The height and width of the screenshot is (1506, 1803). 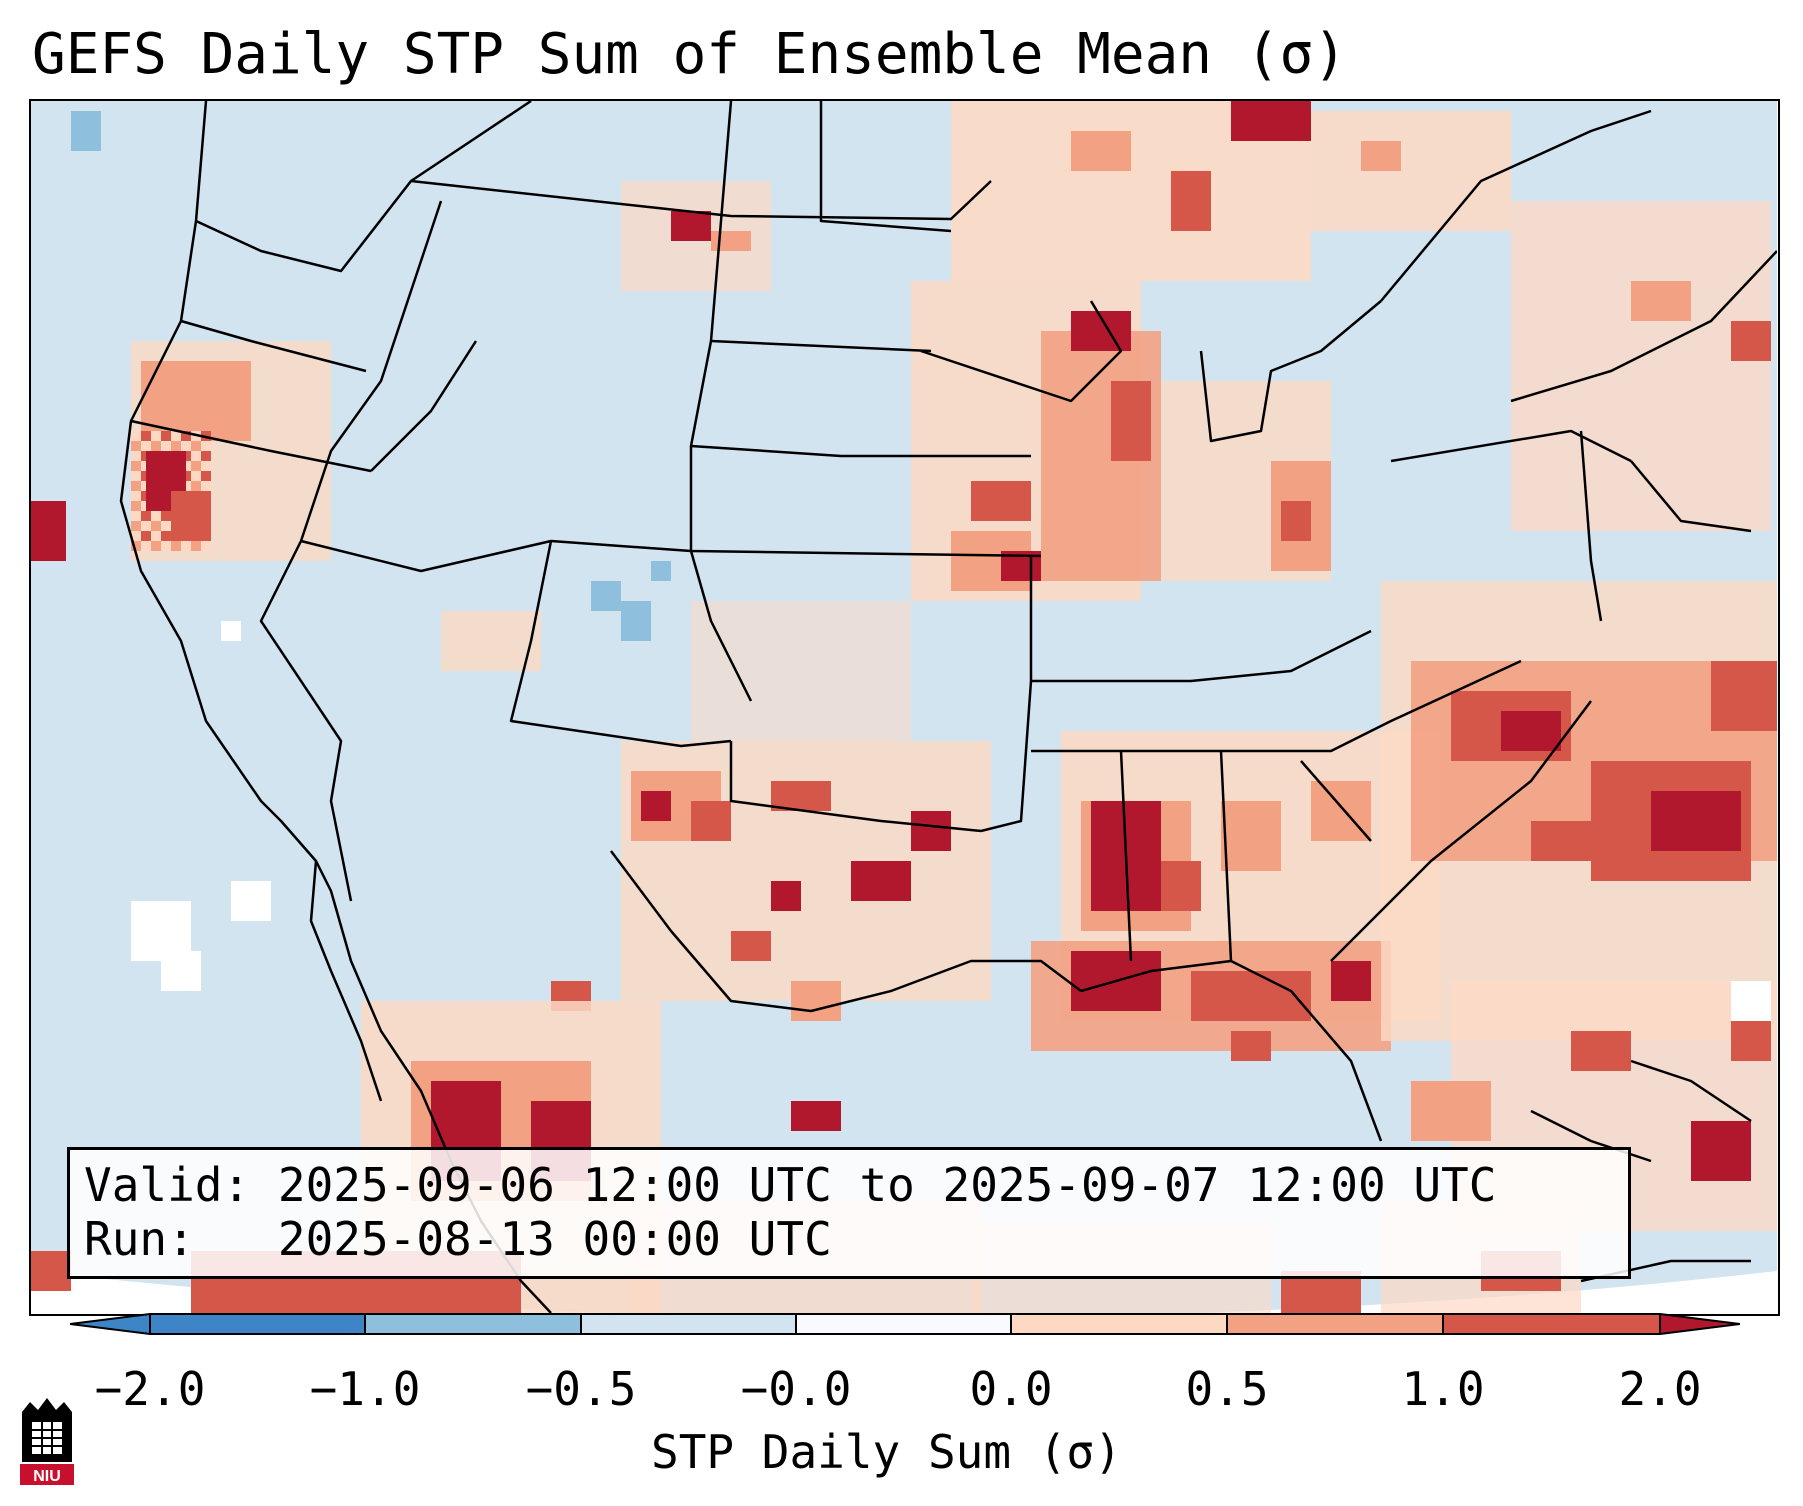 What do you see at coordinates (1011, 1389) in the screenshot?
I see `colorbar-tick-label: 0.0` at bounding box center [1011, 1389].